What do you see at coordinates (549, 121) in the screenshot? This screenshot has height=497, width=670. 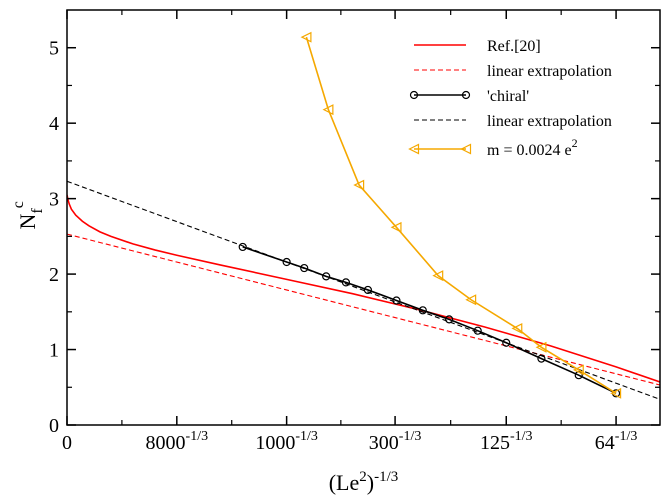 I see `legend-label-3: linear extrapolation` at bounding box center [549, 121].